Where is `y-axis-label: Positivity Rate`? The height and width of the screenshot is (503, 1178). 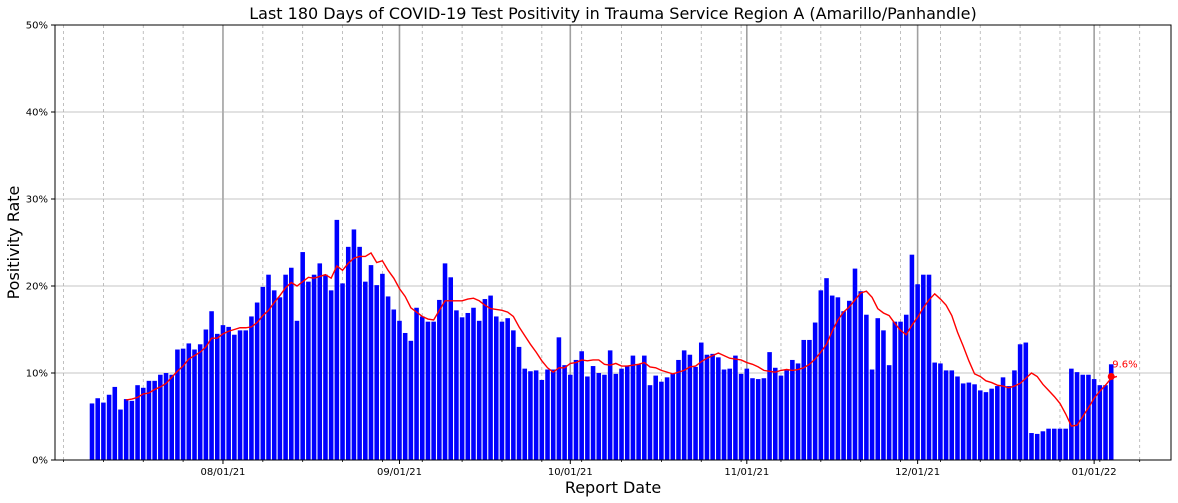 y-axis-label: Positivity Rate is located at coordinates (13, 243).